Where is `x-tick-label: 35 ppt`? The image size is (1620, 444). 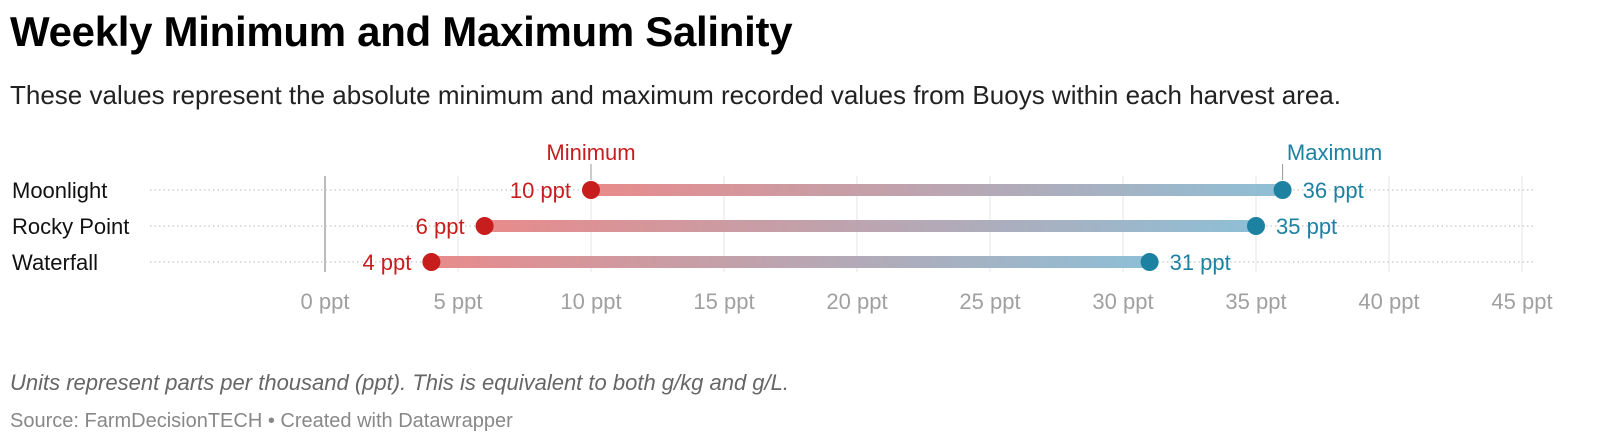
x-tick-label: 35 ppt is located at coordinates (1255, 301).